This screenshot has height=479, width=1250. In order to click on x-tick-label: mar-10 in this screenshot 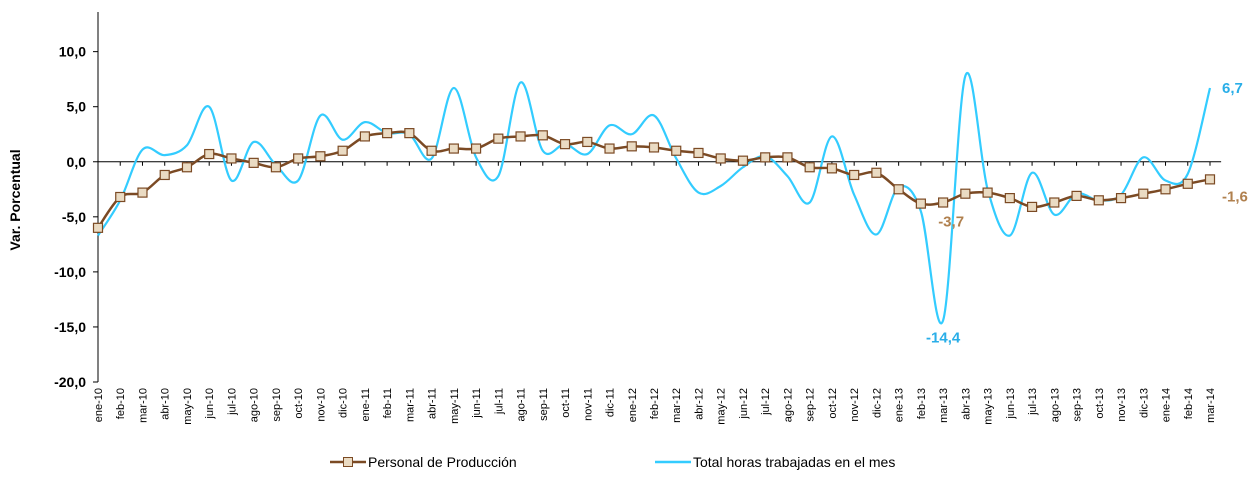, I will do `click(143, 405)`.